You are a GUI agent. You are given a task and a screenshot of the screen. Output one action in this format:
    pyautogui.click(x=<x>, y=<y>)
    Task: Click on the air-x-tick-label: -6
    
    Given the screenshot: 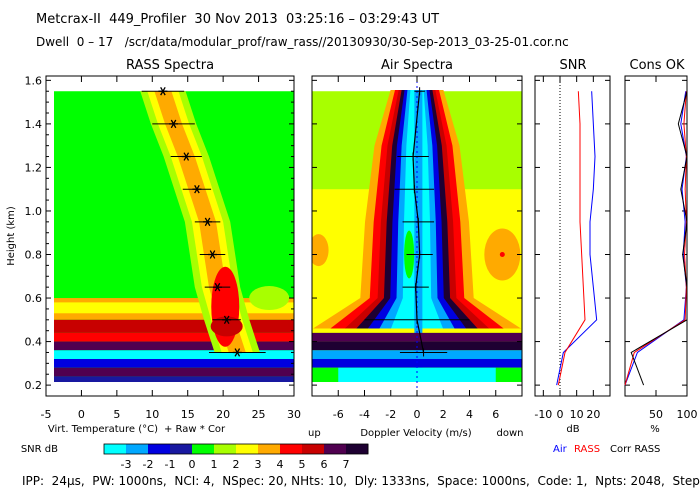 What is the action you would take?
    pyautogui.click(x=338, y=414)
    